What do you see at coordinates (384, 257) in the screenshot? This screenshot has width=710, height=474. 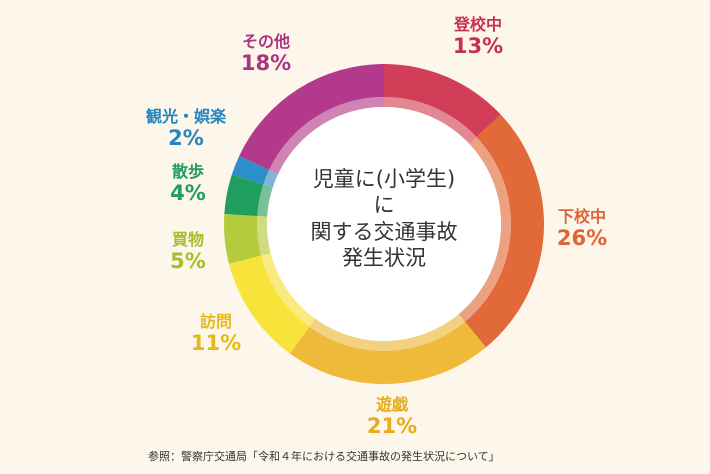 I see `title-line: 発生状況` at bounding box center [384, 257].